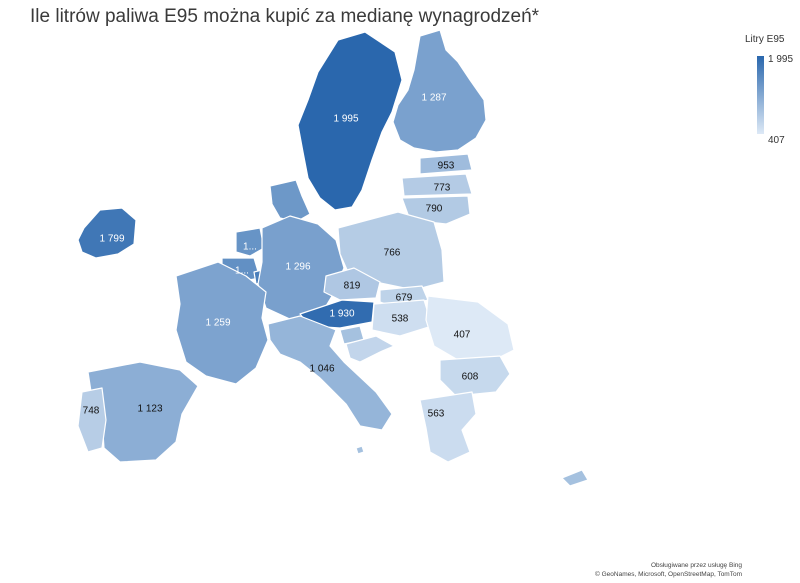  Describe the element at coordinates (436, 414) in the screenshot. I see `value-label-greece: 563` at that location.